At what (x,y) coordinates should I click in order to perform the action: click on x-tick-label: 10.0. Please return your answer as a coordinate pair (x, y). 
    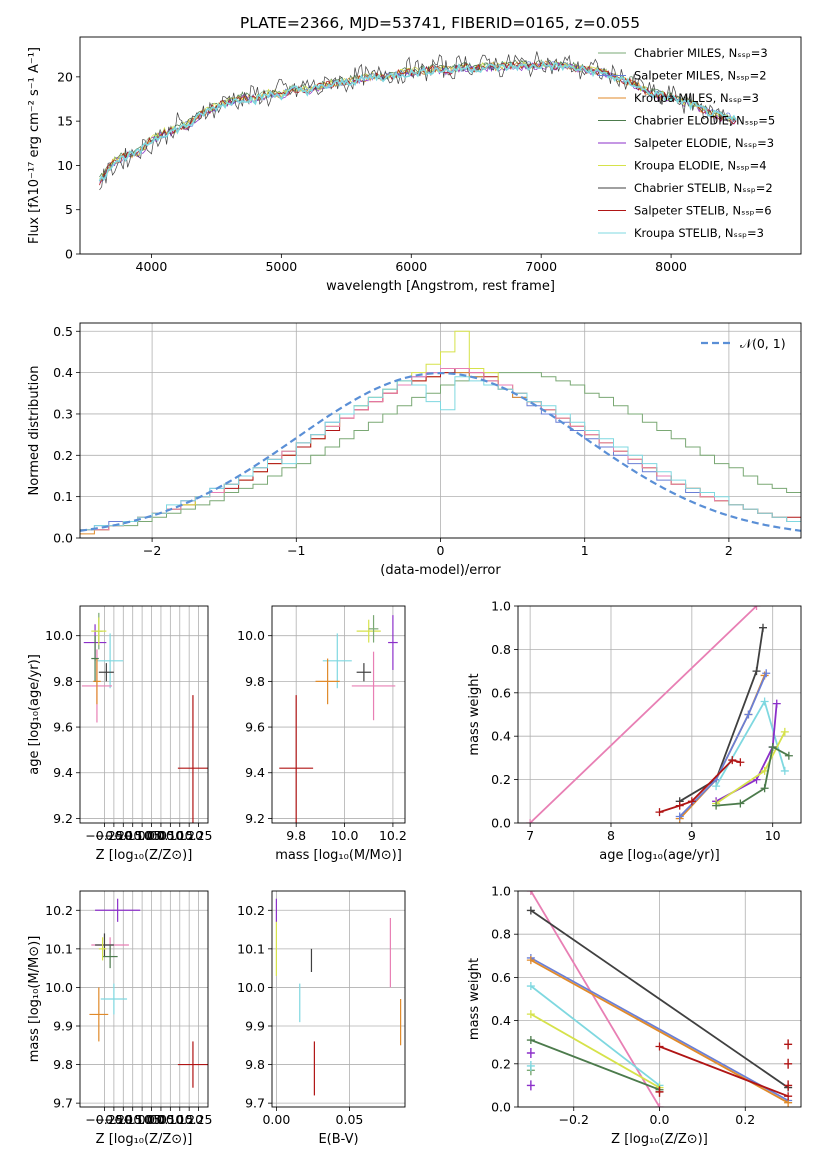
    Looking at the image, I should click on (345, 835).